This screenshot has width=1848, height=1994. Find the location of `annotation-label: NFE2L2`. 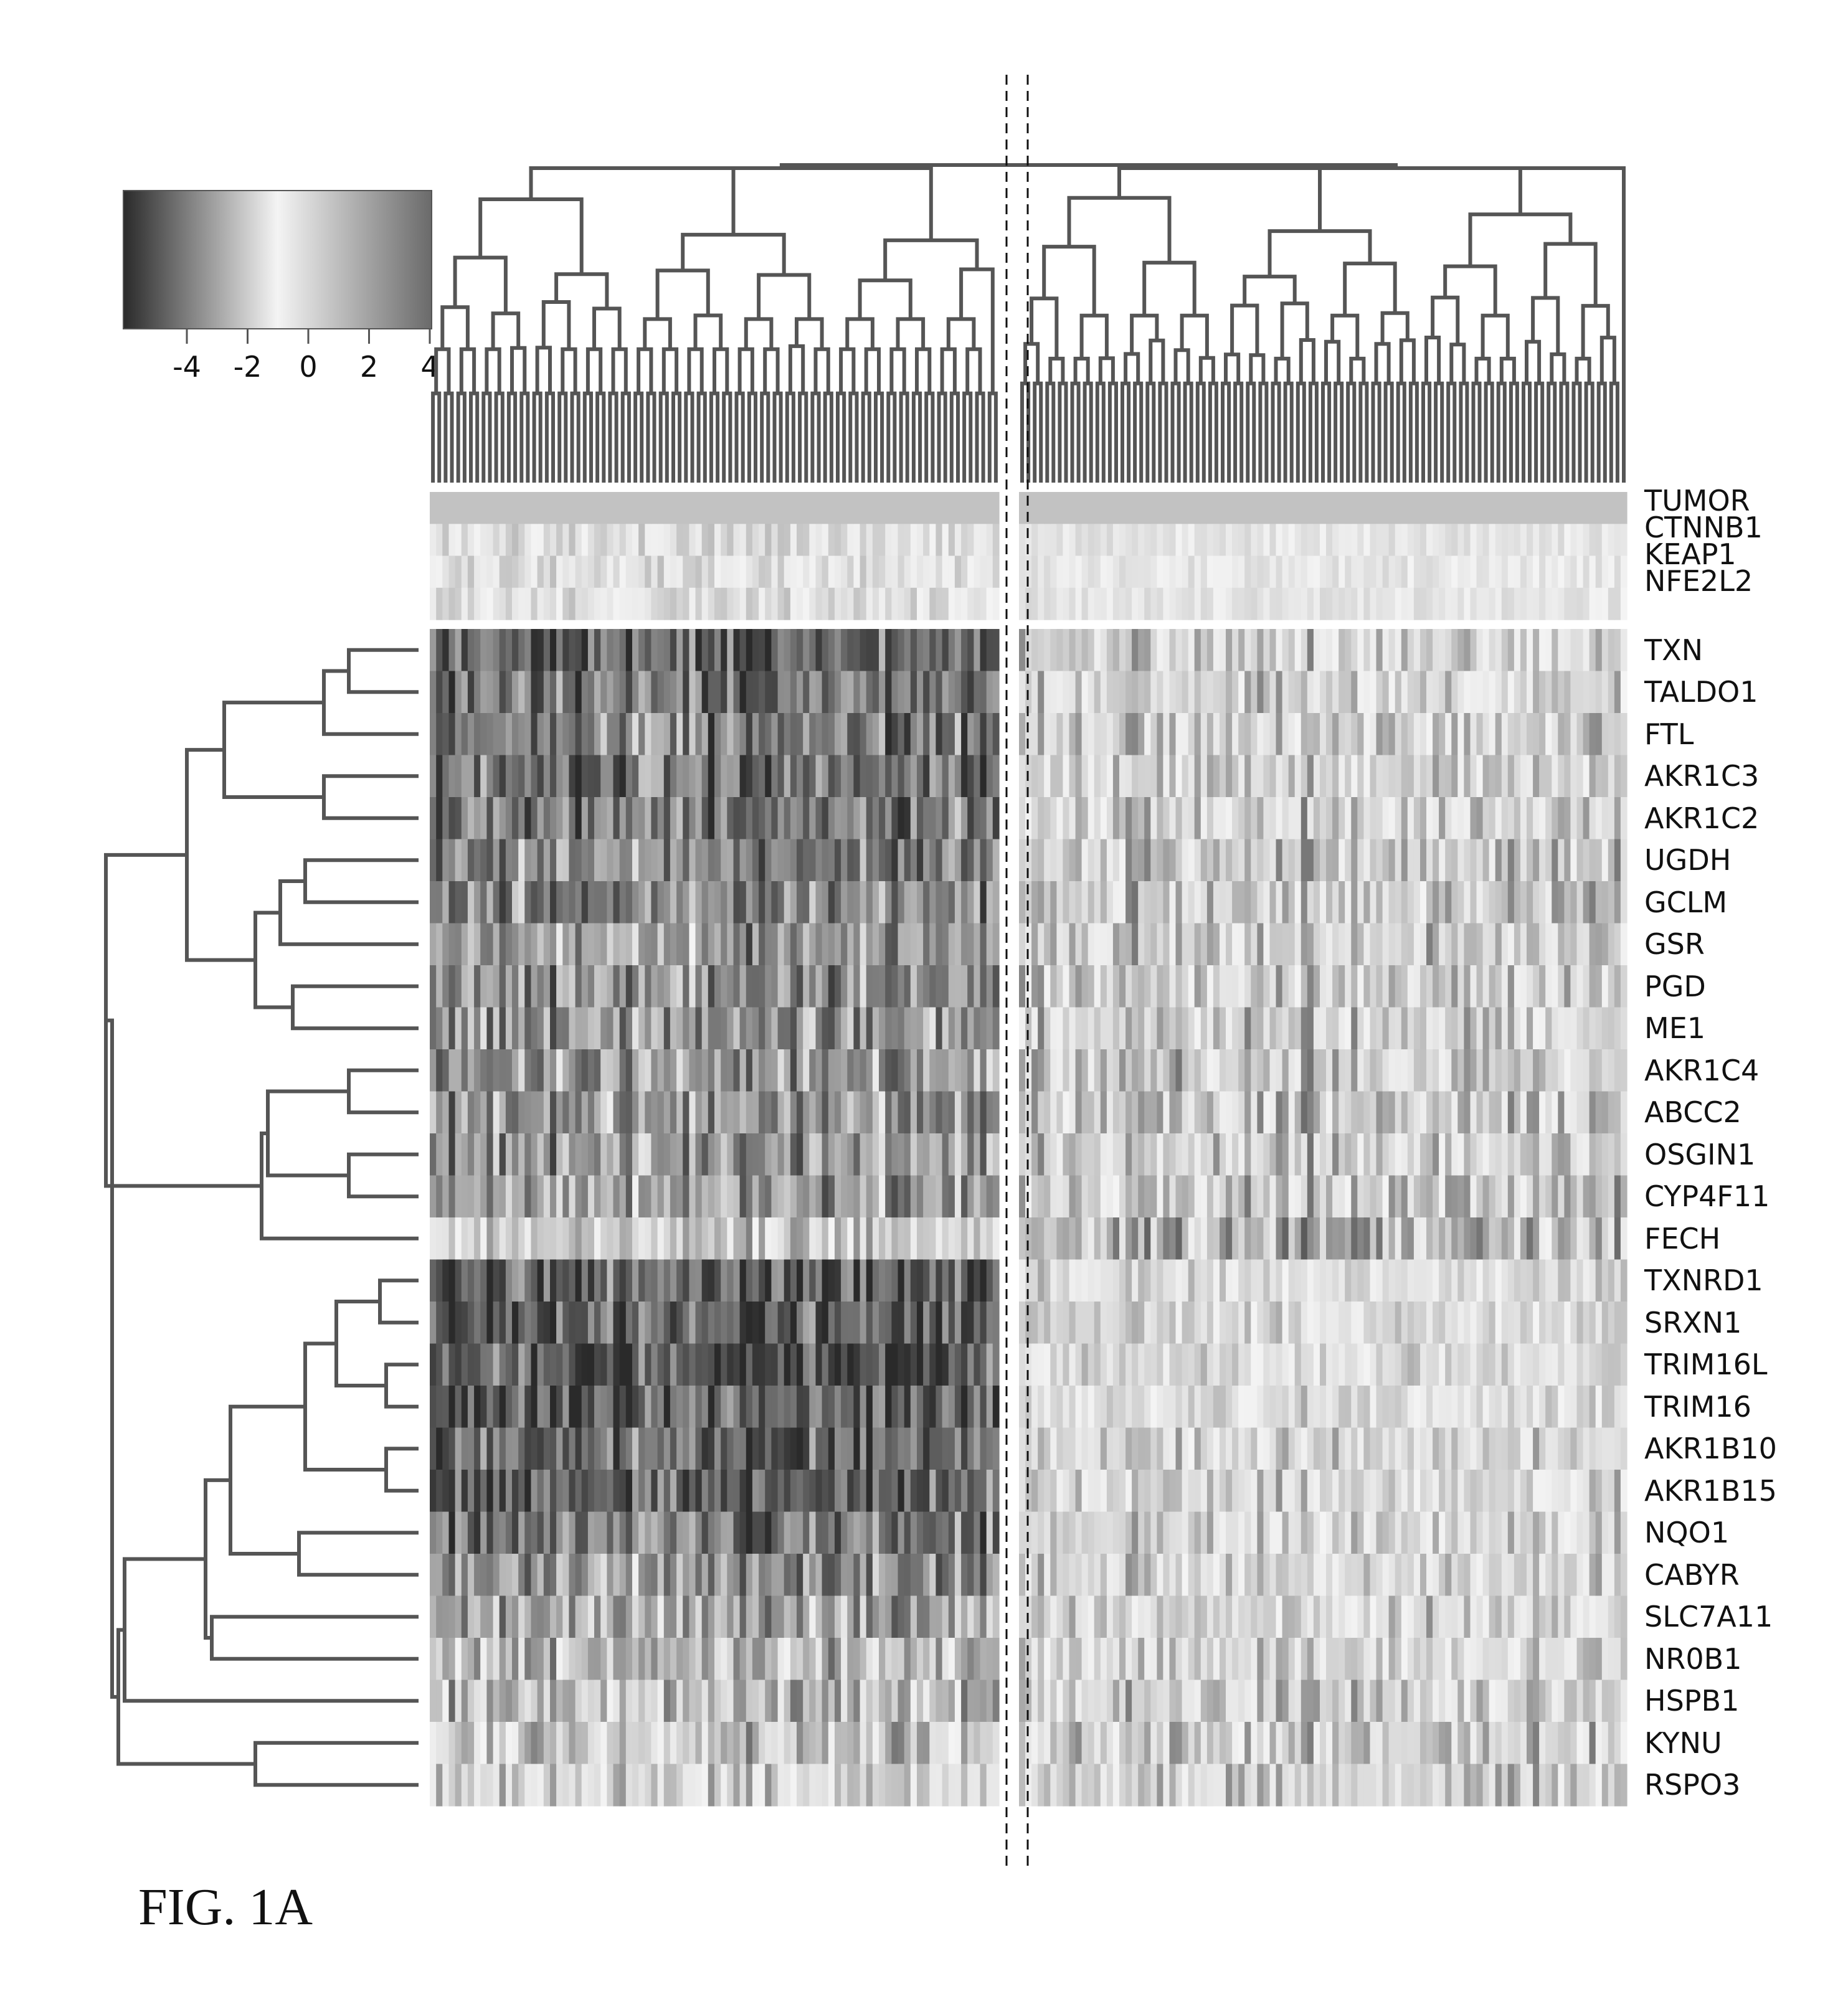

annotation-label: NFE2L2 is located at coordinates (1698, 581).